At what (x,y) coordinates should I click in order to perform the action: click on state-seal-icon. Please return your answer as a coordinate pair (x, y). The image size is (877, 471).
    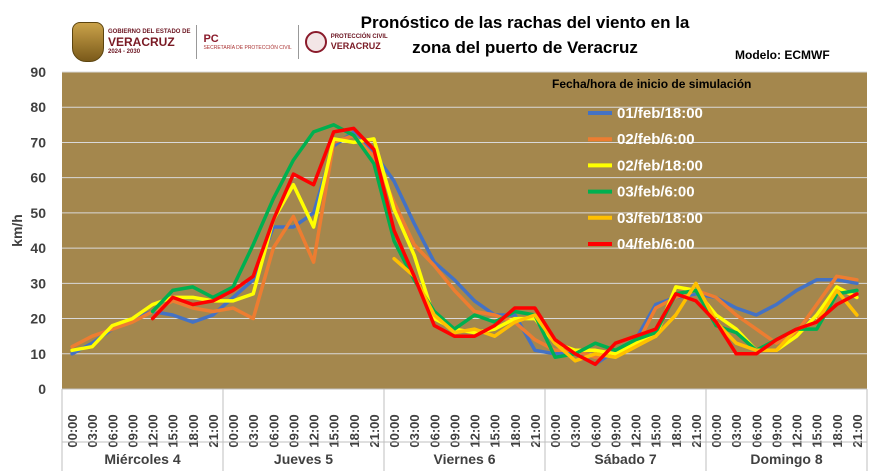
    Looking at the image, I should click on (88, 42).